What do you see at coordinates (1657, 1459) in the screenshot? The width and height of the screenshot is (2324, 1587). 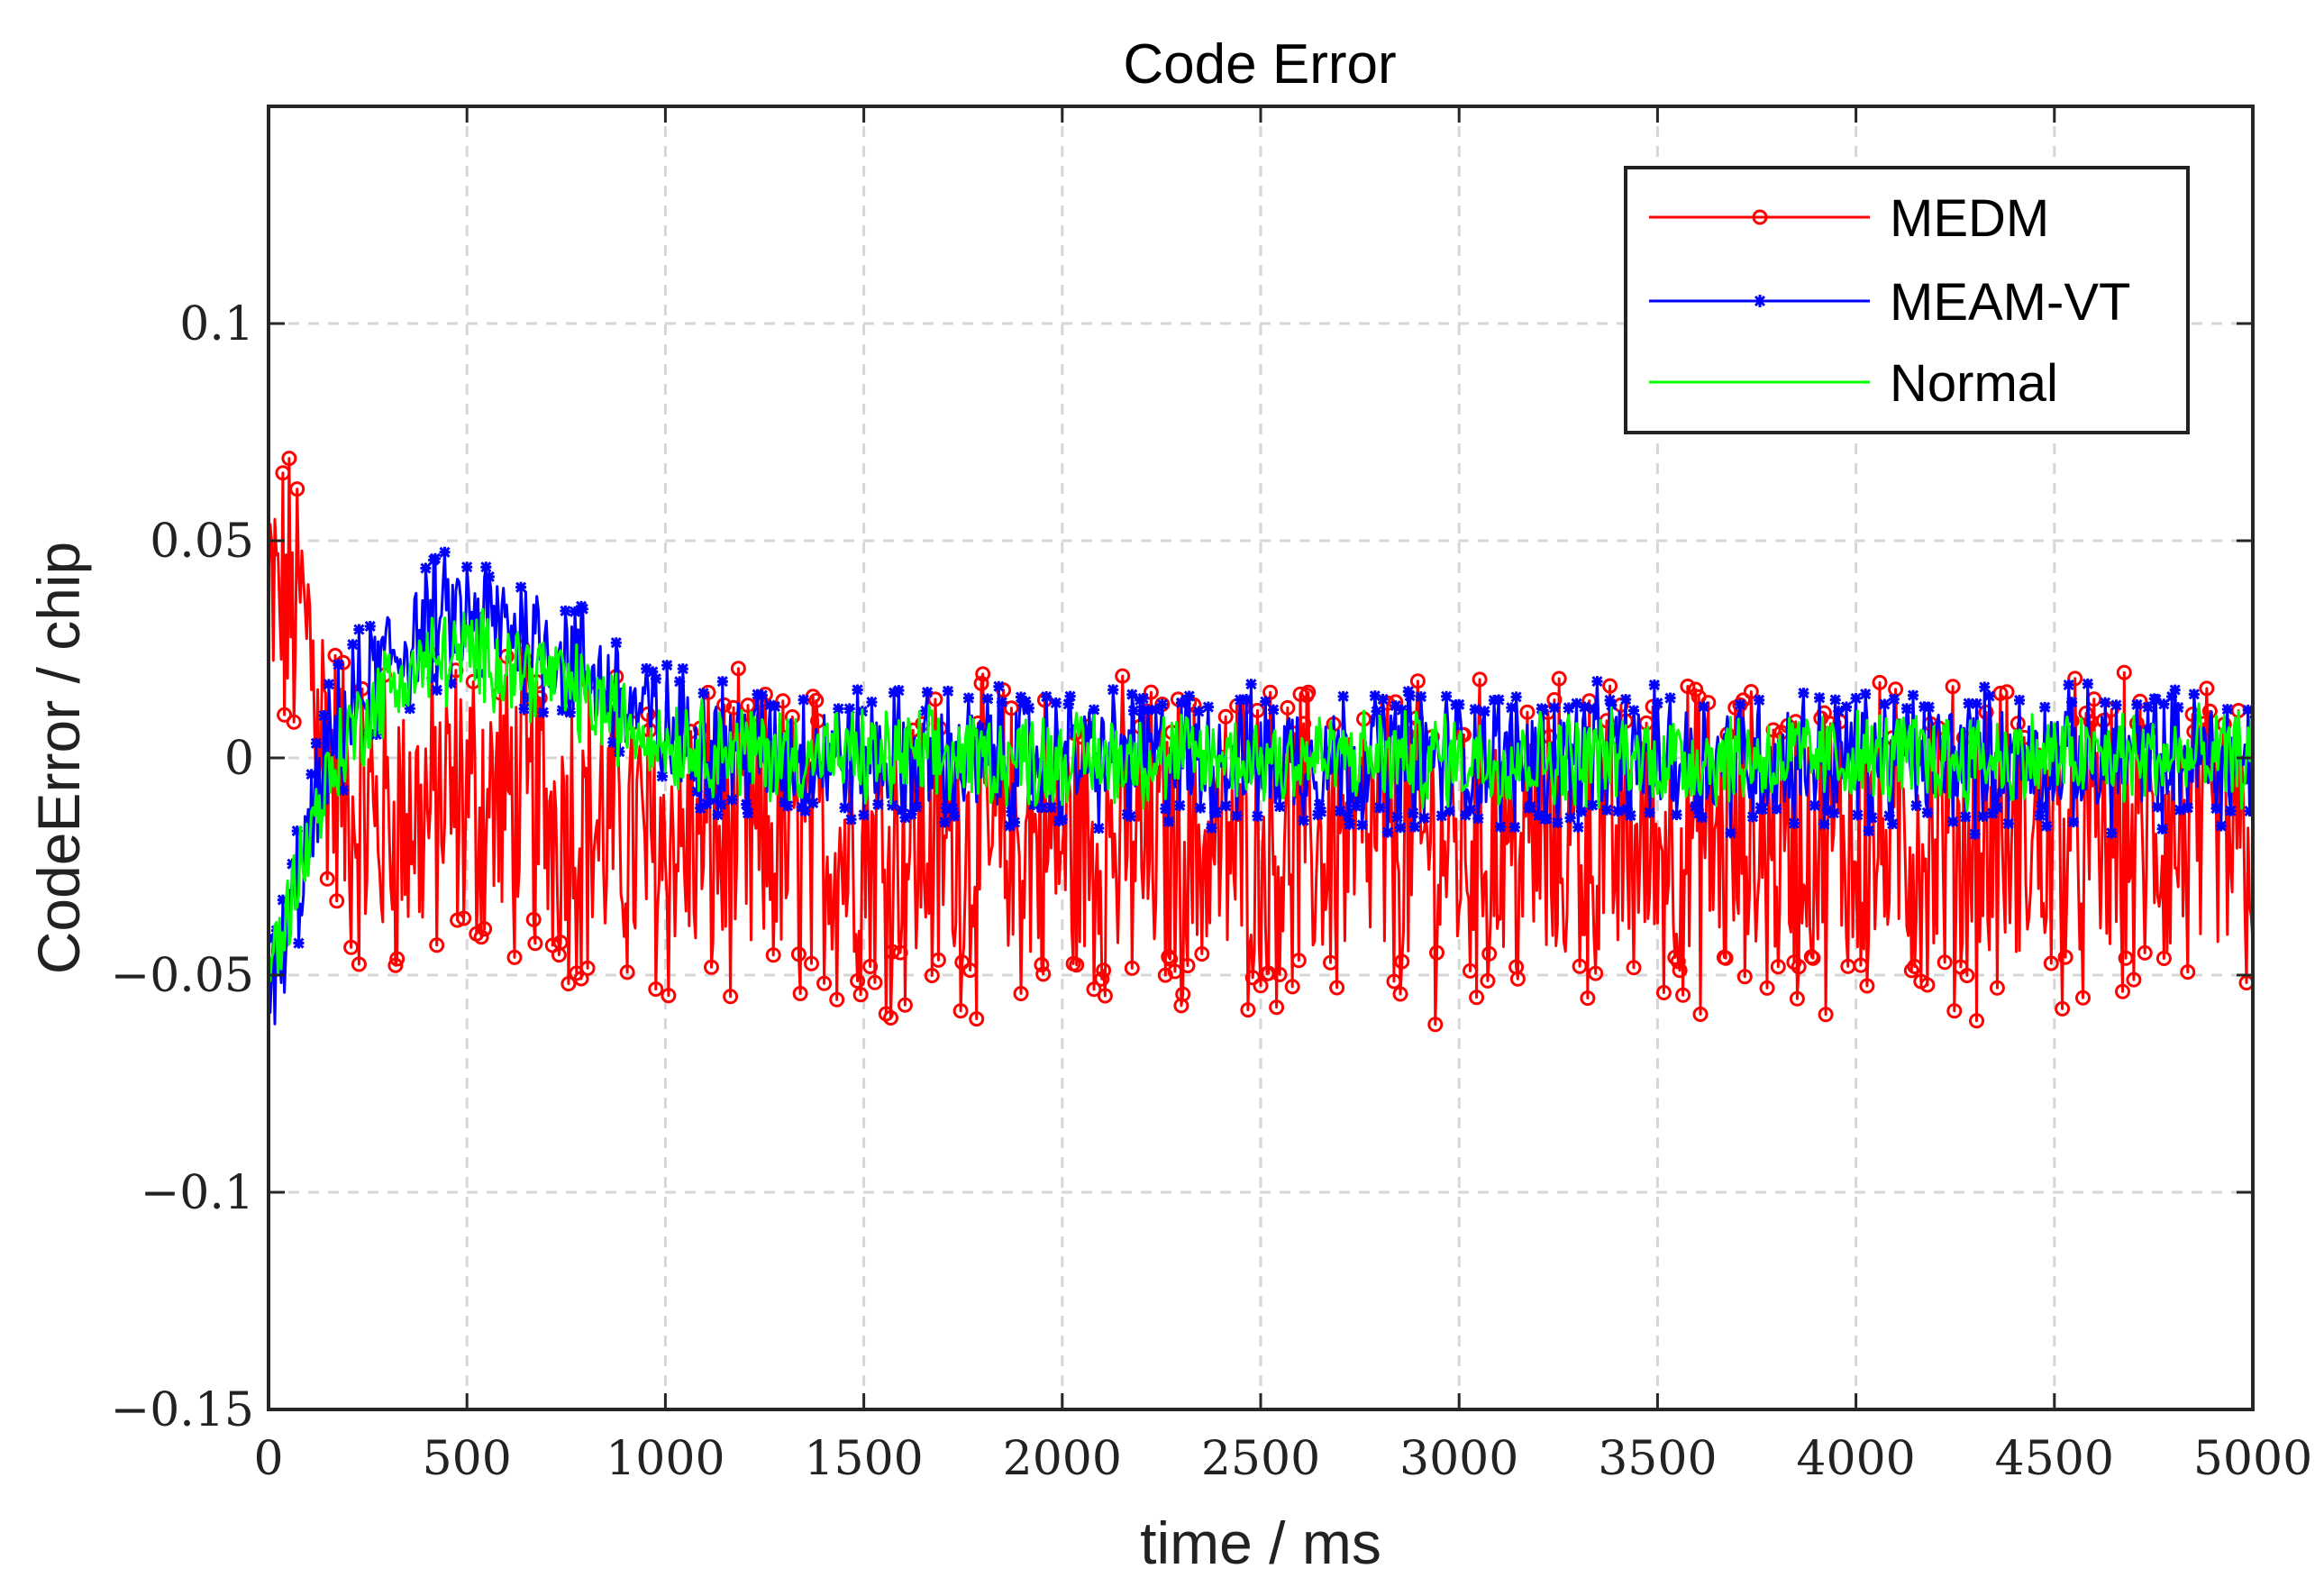 I see `x-tick-label-7: 3500` at bounding box center [1657, 1459].